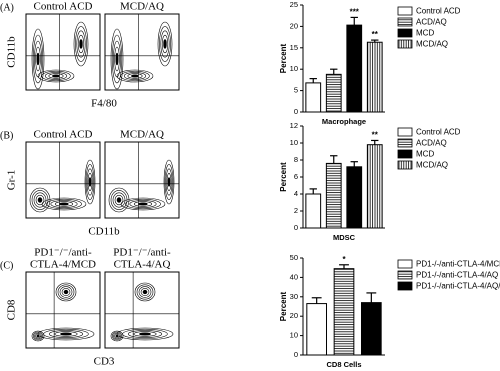 Image resolution: width=500 pixels, height=371 pixels. I want to click on y-tick-label: 40, so click(294, 276).